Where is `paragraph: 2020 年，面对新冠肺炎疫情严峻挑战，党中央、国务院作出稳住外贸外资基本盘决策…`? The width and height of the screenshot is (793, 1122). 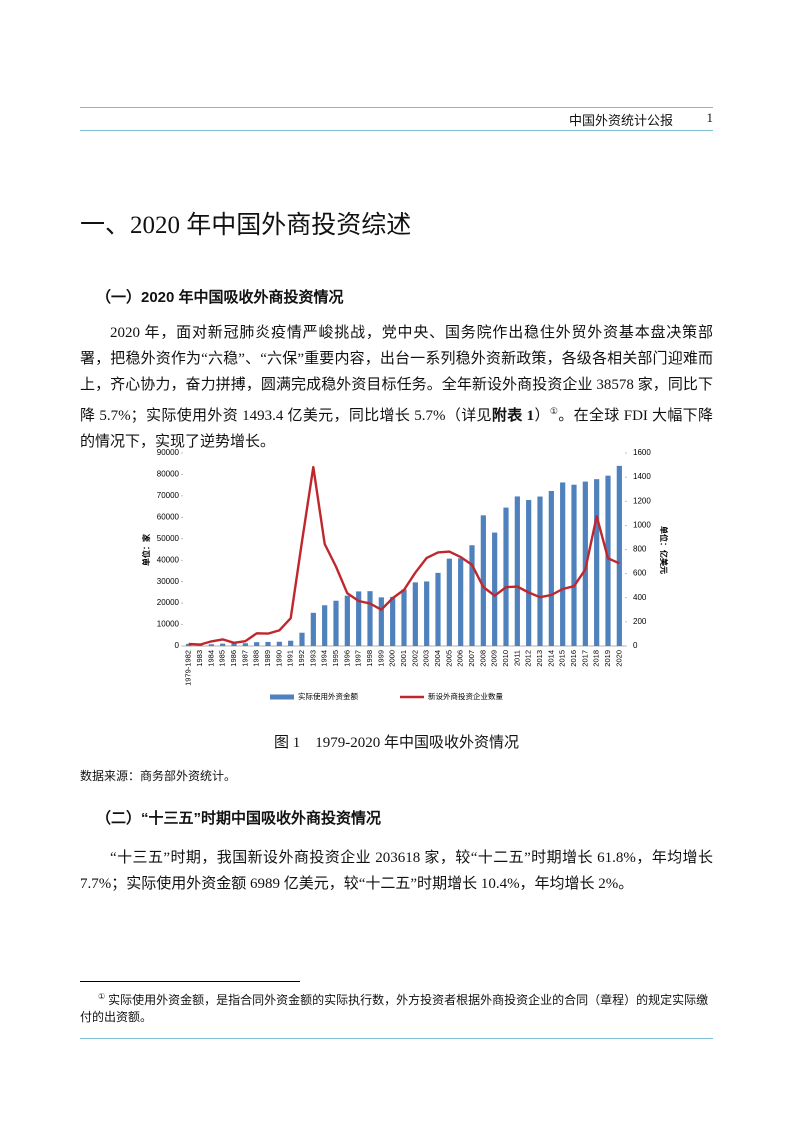
paragraph: 2020 年，面对新冠肺炎疫情严峻挑战，党中央、国务院作出稳住外贸外资基本盘决策… is located at coordinates (396, 387).